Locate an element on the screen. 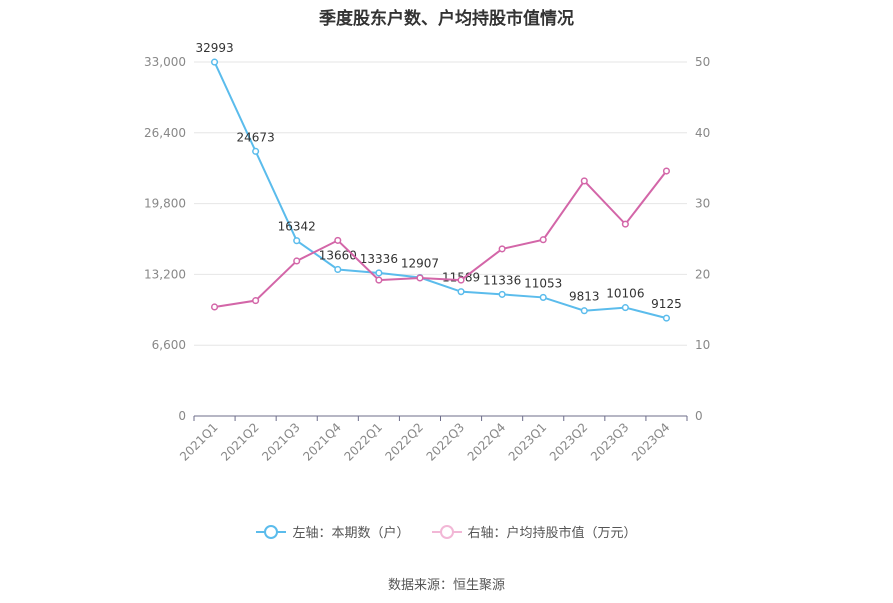 The image size is (893, 603). x-axis-tick-label: 2022Q3 is located at coordinates (446, 442).